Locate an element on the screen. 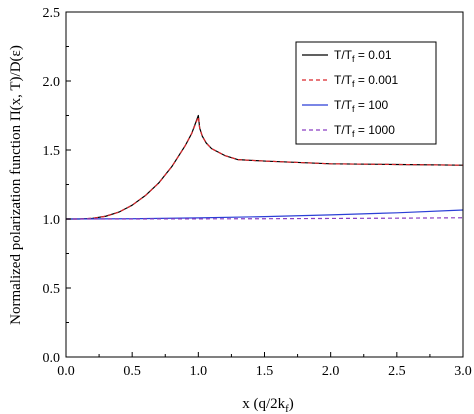  y-tick-label: 0.0 is located at coordinates (52, 358).